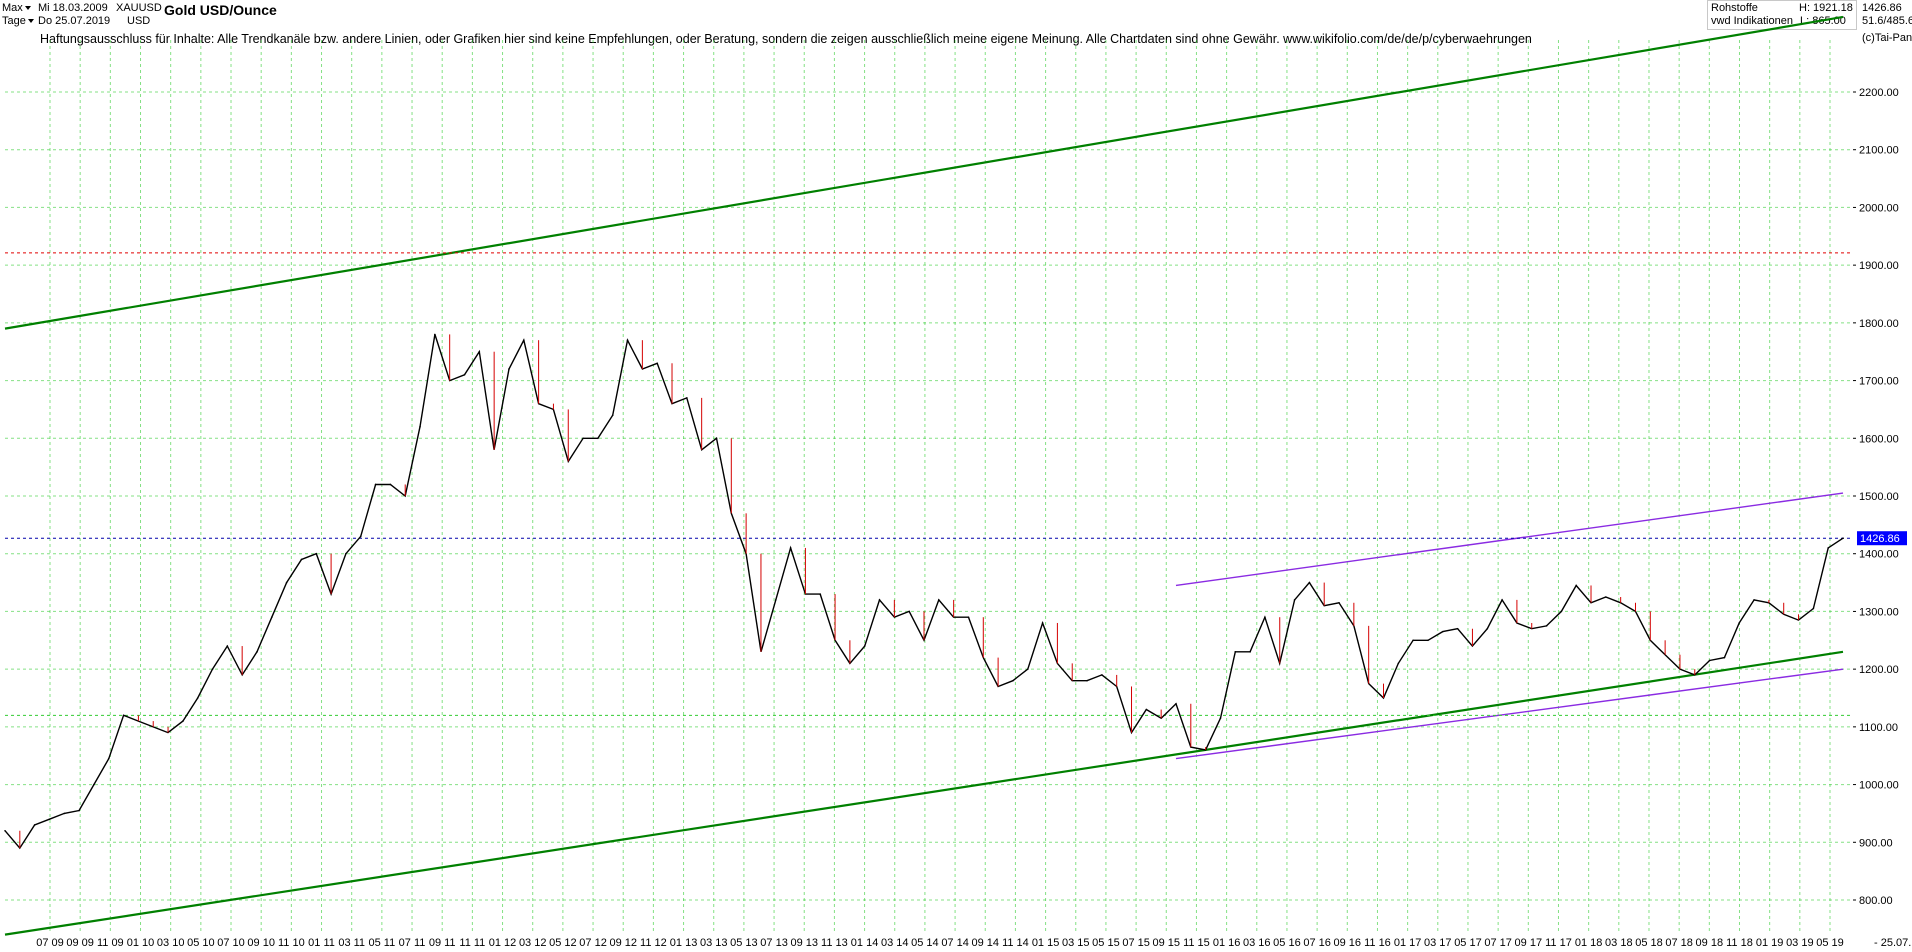  I want to click on x-tick-label: 05 13, so click(744, 943).